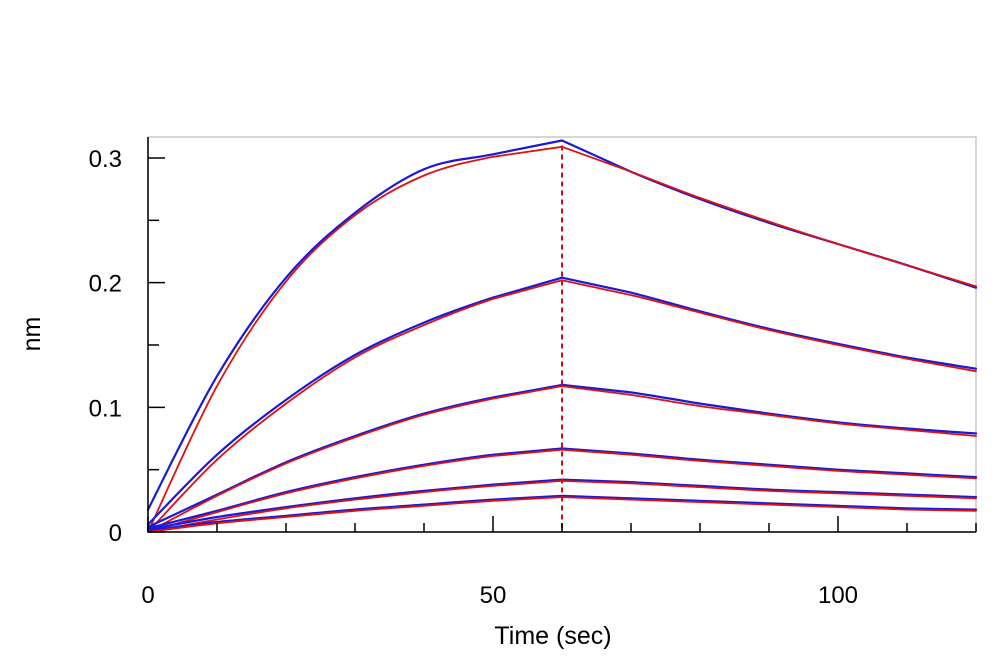  I want to click on y-tick-label: 0.1, so click(105, 408).